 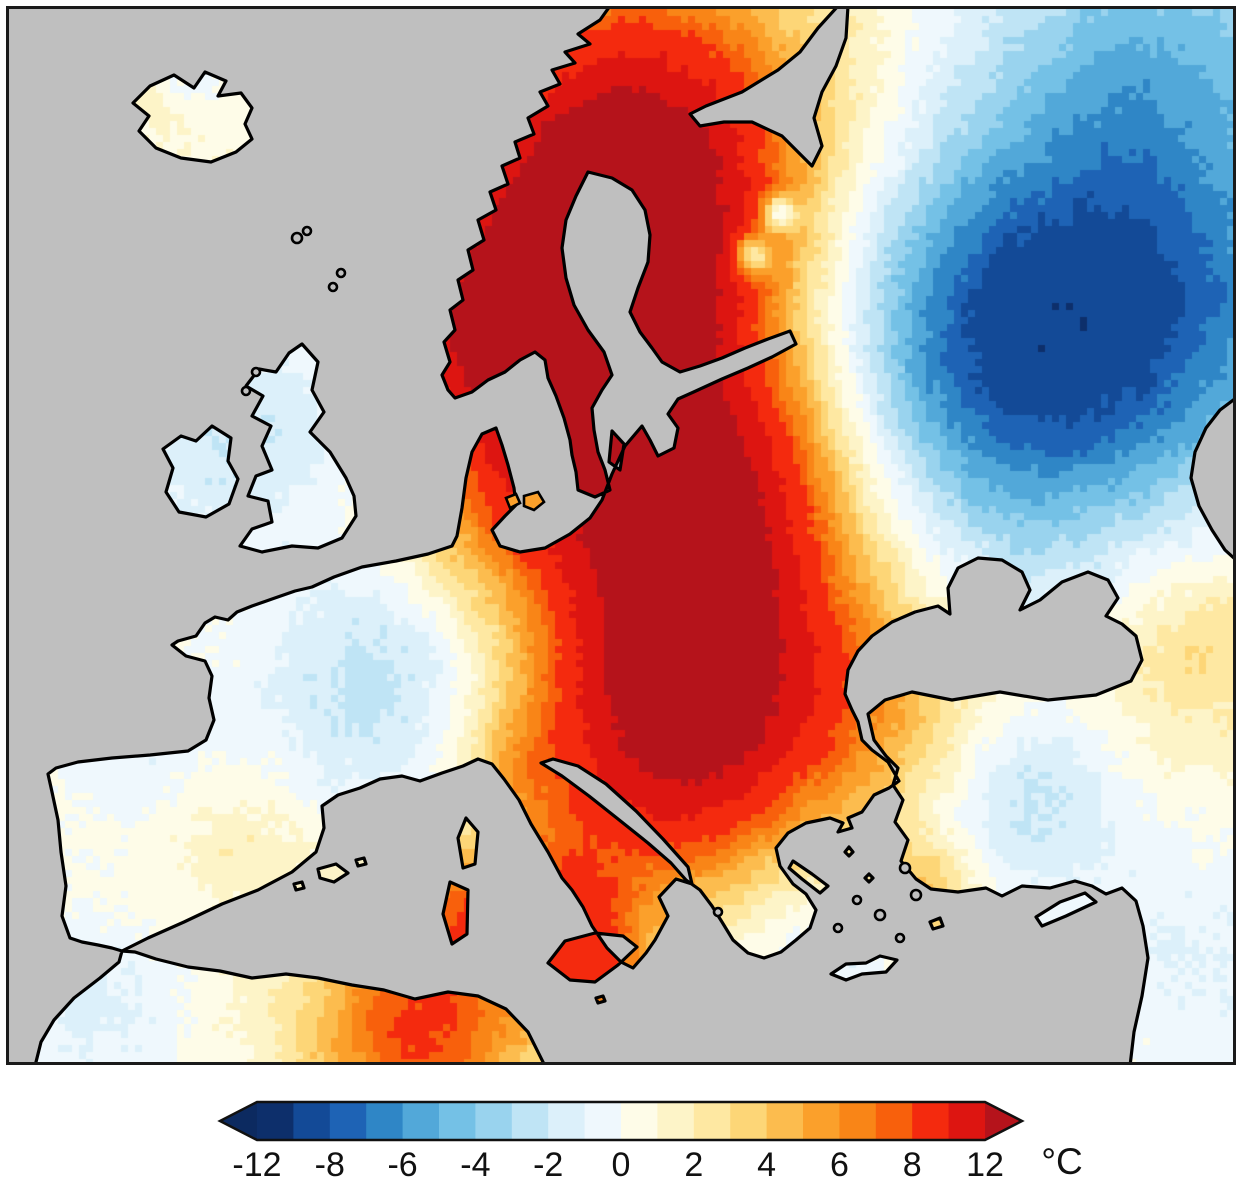 I want to click on colorbar-tick-label: -12, so click(x=256, y=1165).